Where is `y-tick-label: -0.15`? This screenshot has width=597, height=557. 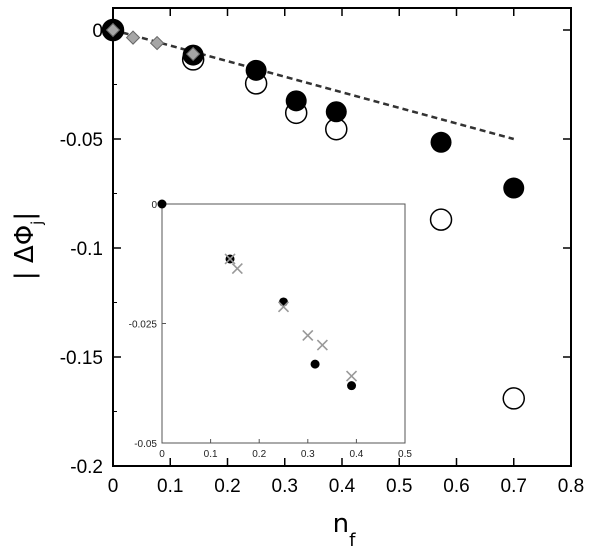
y-tick-label: -0.15 is located at coordinates (81, 358).